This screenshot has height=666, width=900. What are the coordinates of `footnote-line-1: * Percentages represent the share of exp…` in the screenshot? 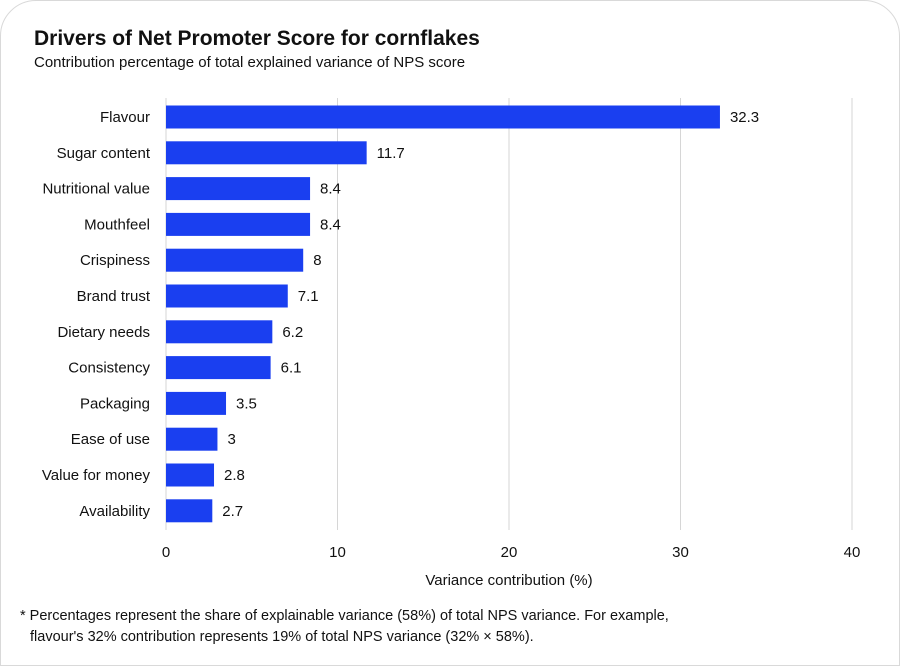 It's located at (344, 616).